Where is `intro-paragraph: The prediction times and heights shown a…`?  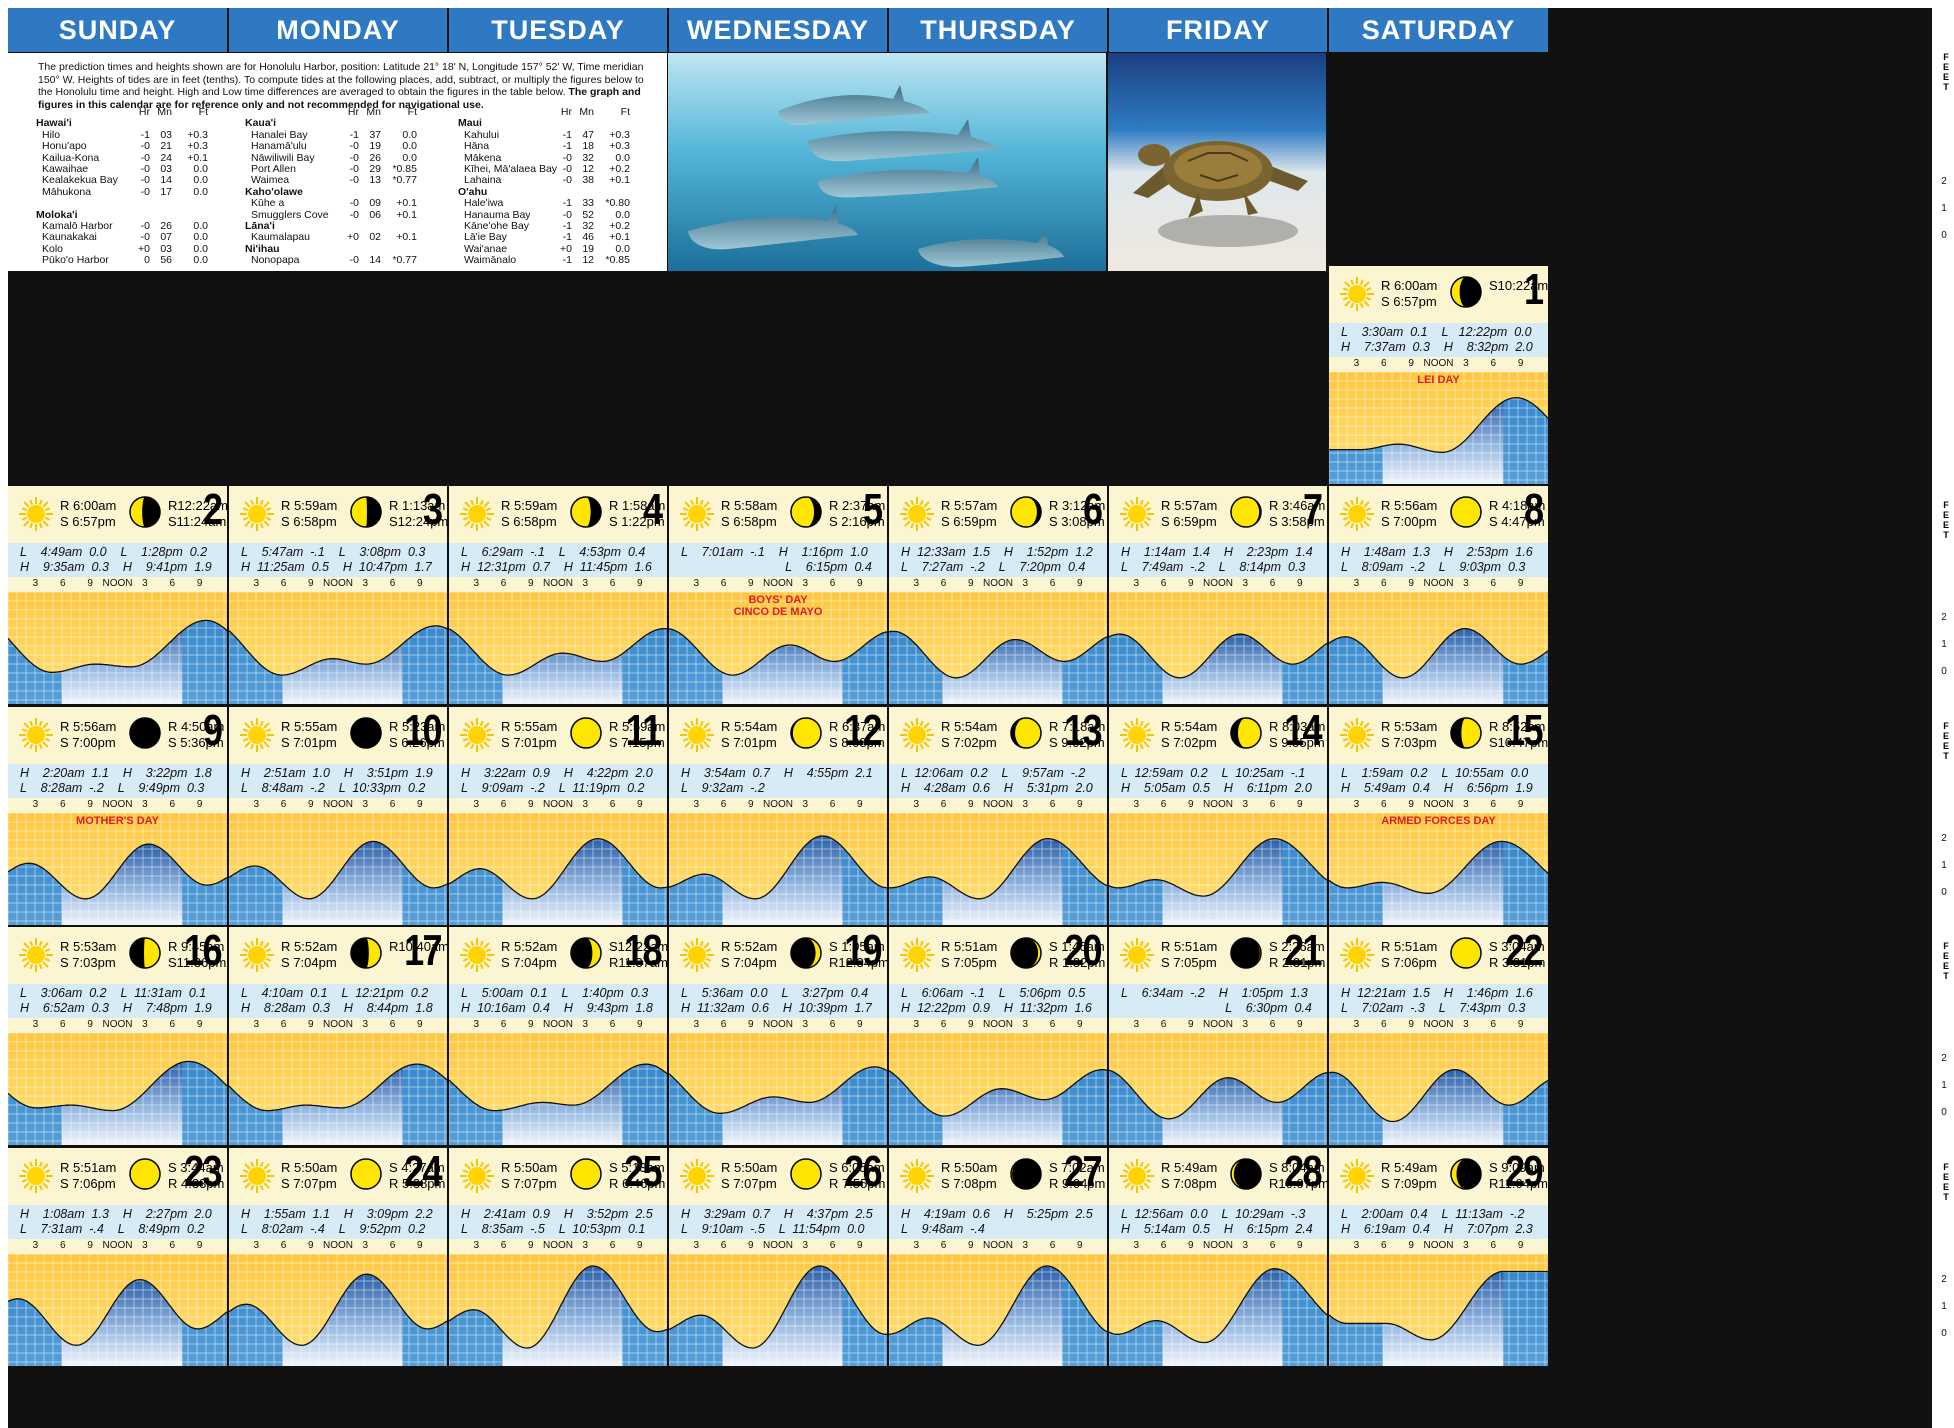
intro-paragraph: The prediction times and heights shown a… is located at coordinates (341, 79).